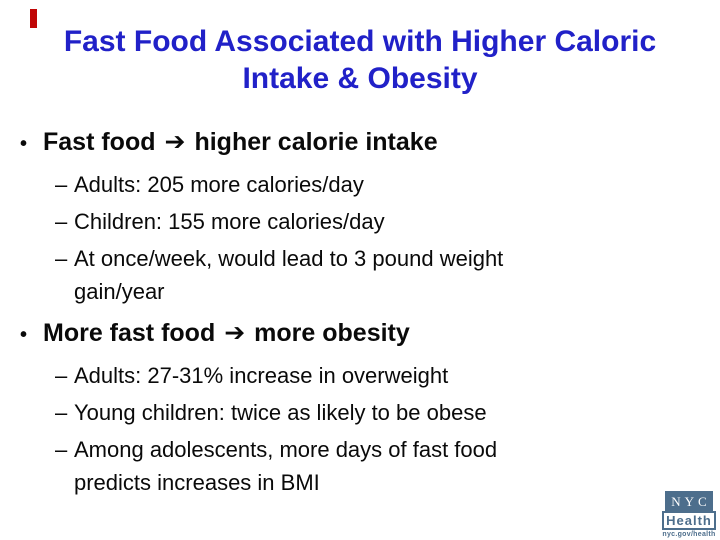 The height and width of the screenshot is (540, 720). What do you see at coordinates (33, 18) in the screenshot?
I see `red-mark` at bounding box center [33, 18].